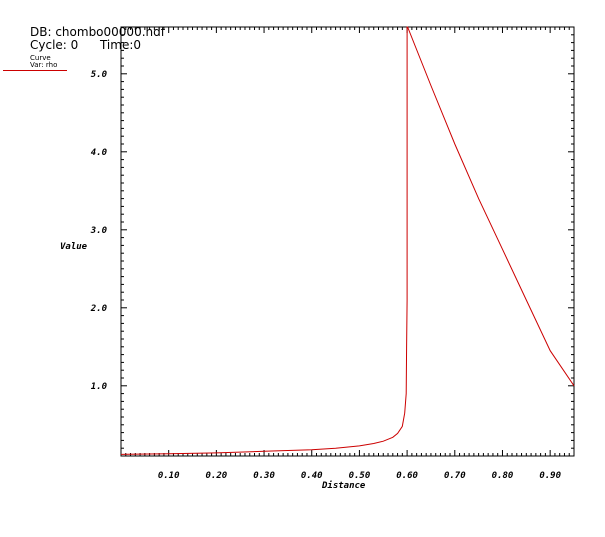  Describe the element at coordinates (74, 247) in the screenshot. I see `y-axis-title: Value` at that location.